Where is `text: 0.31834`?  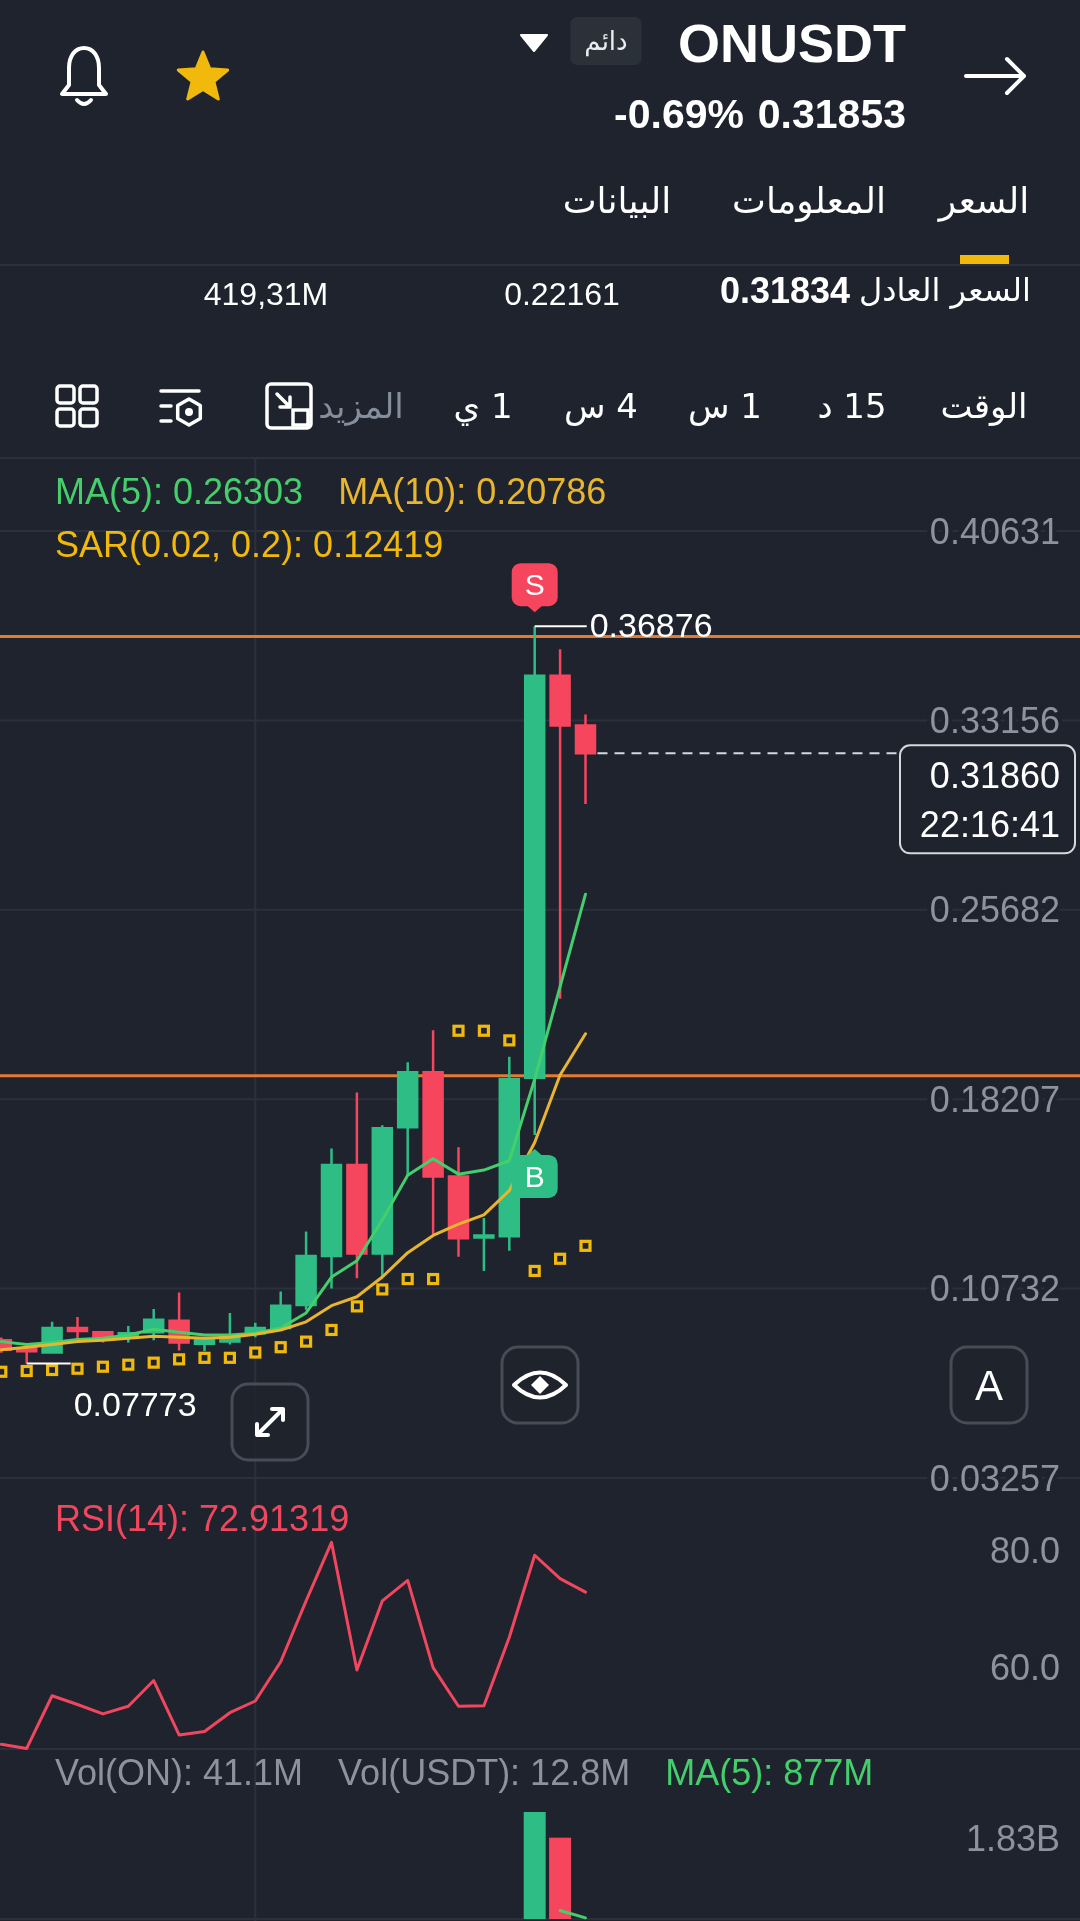
text: 0.31834 is located at coordinates (785, 290).